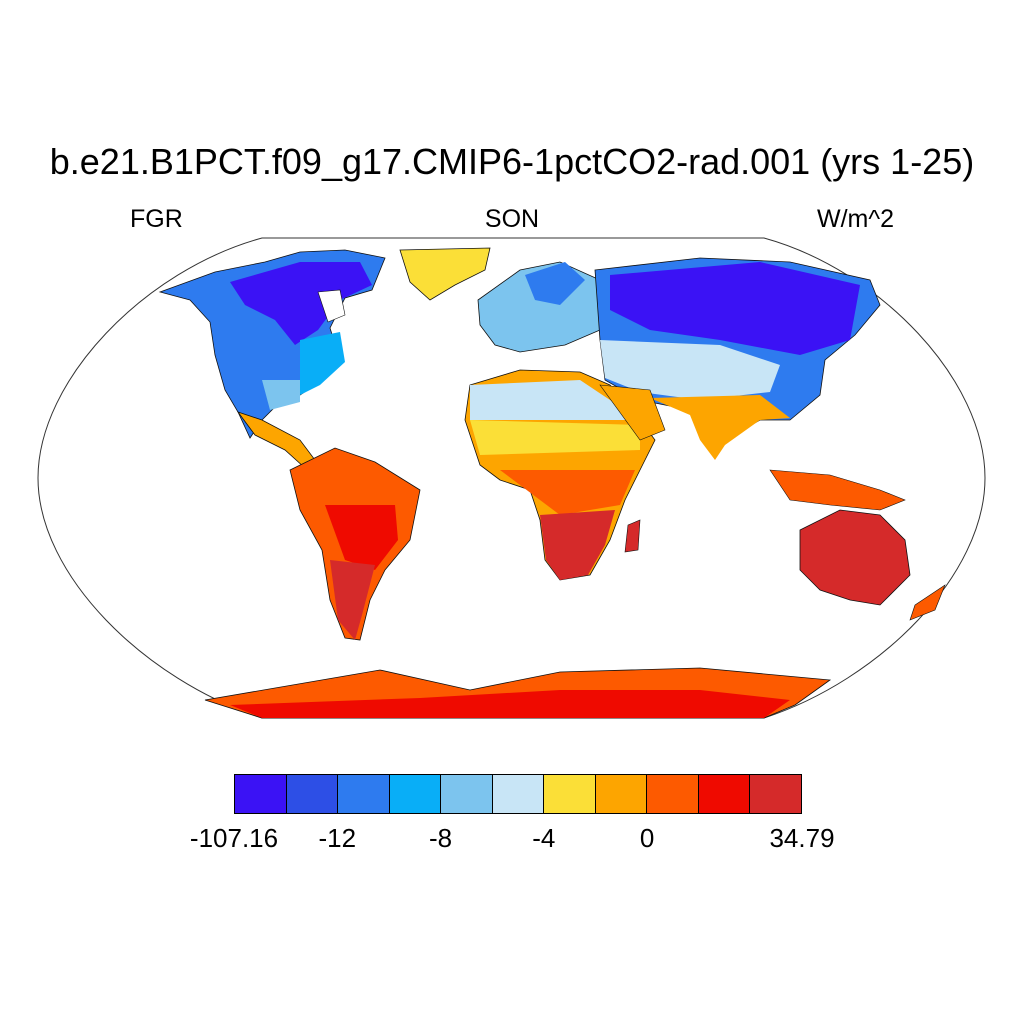 The width and height of the screenshot is (1024, 1024). I want to click on southern-africa, so click(577, 545).